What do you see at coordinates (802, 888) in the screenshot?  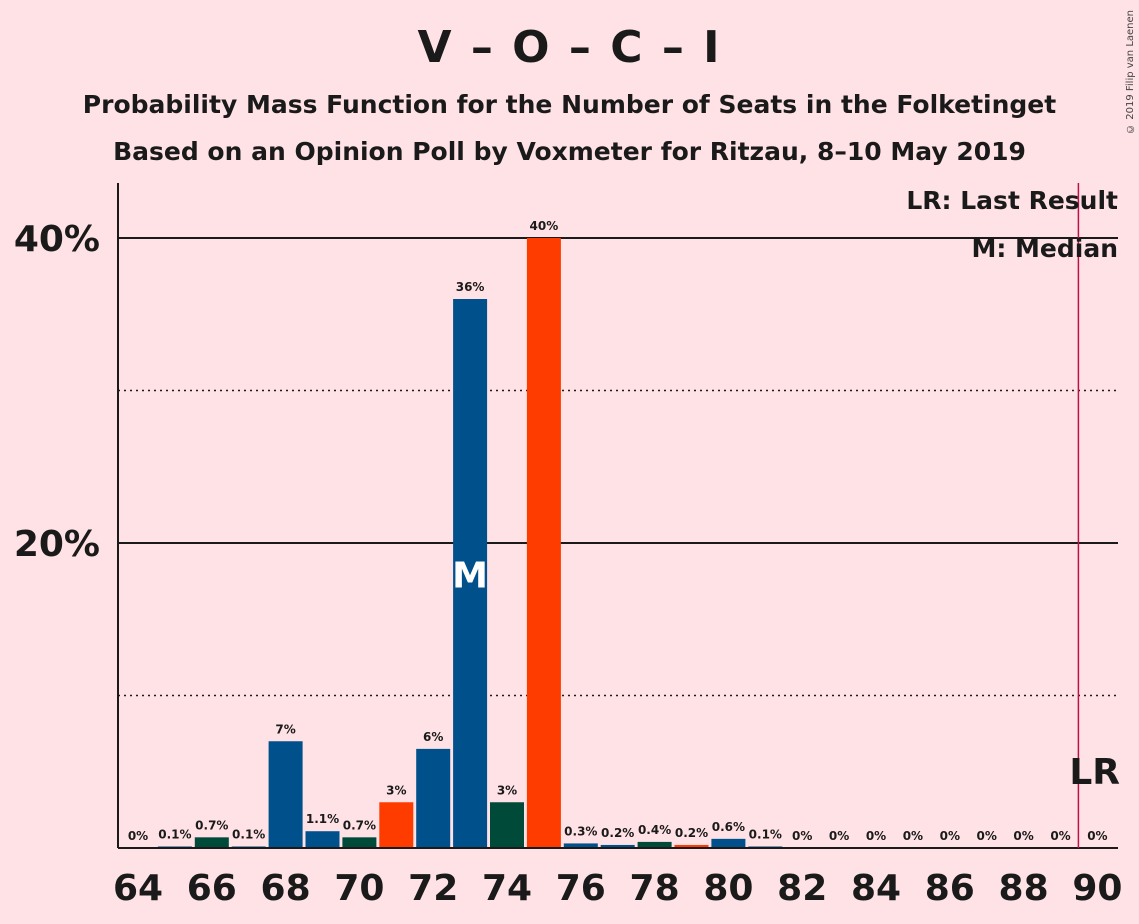 I see `x-tick-label: 82` at bounding box center [802, 888].